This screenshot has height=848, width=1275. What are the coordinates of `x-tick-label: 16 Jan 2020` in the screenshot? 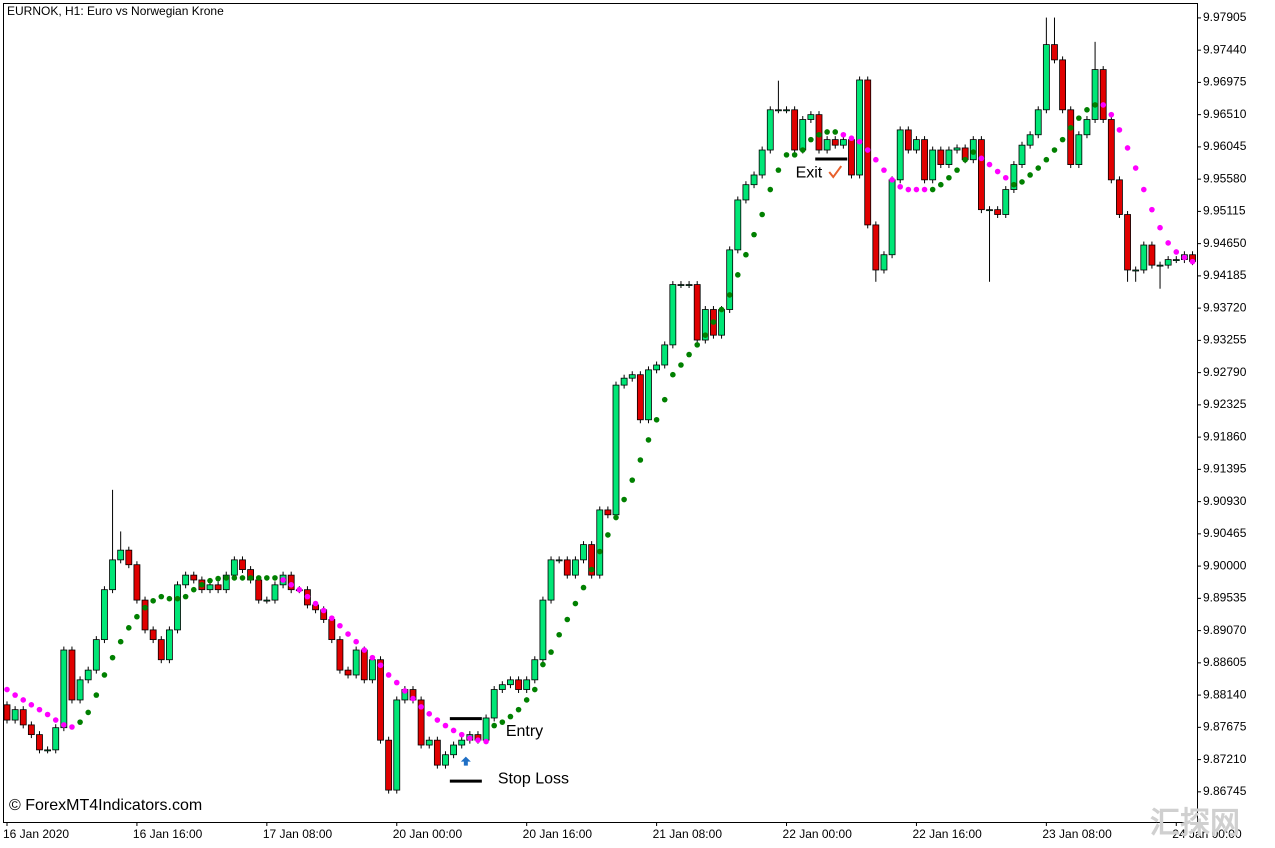 It's located at (36, 834).